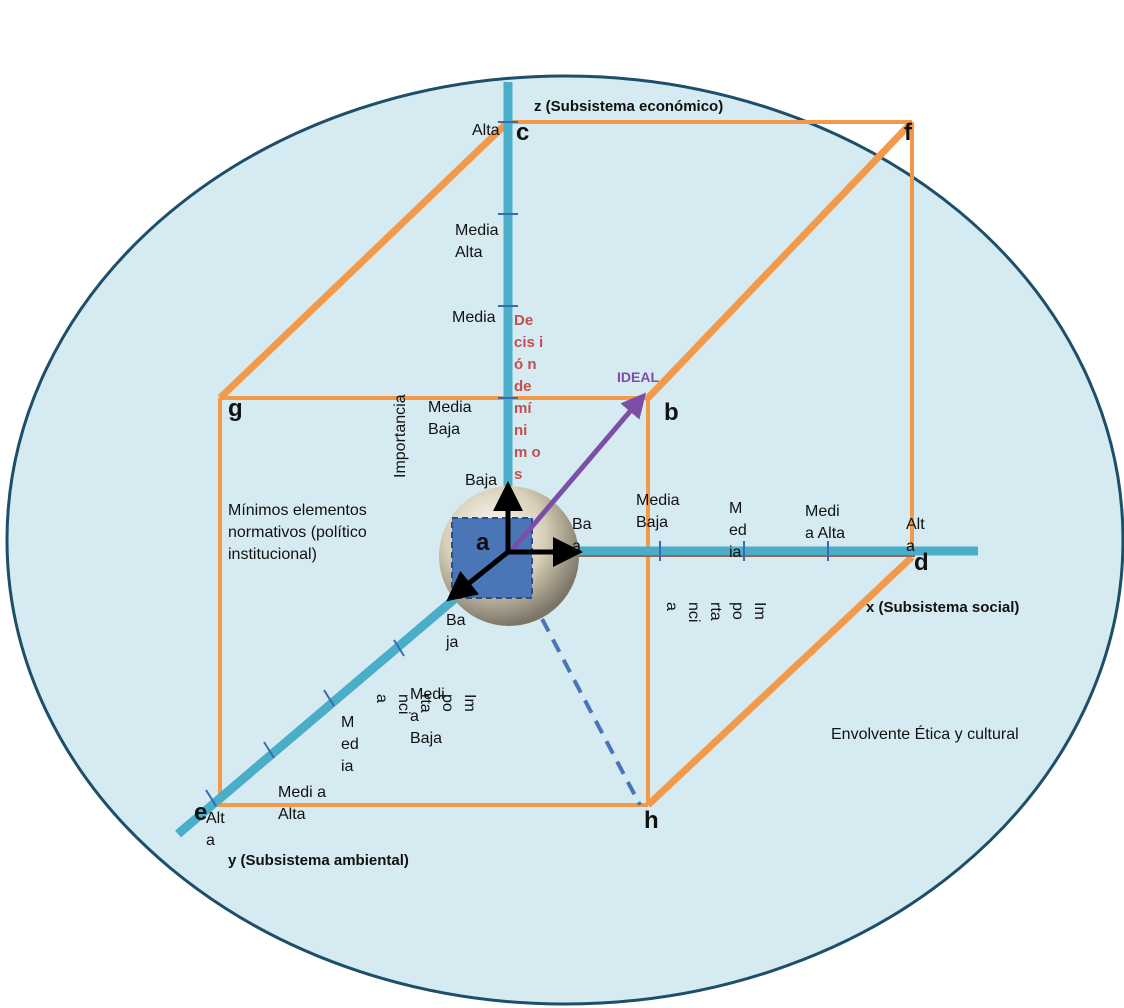 The image size is (1124, 1008). What do you see at coordinates (427, 716) in the screenshot?
I see `y-level-media-baja: Medi a Baja` at bounding box center [427, 716].